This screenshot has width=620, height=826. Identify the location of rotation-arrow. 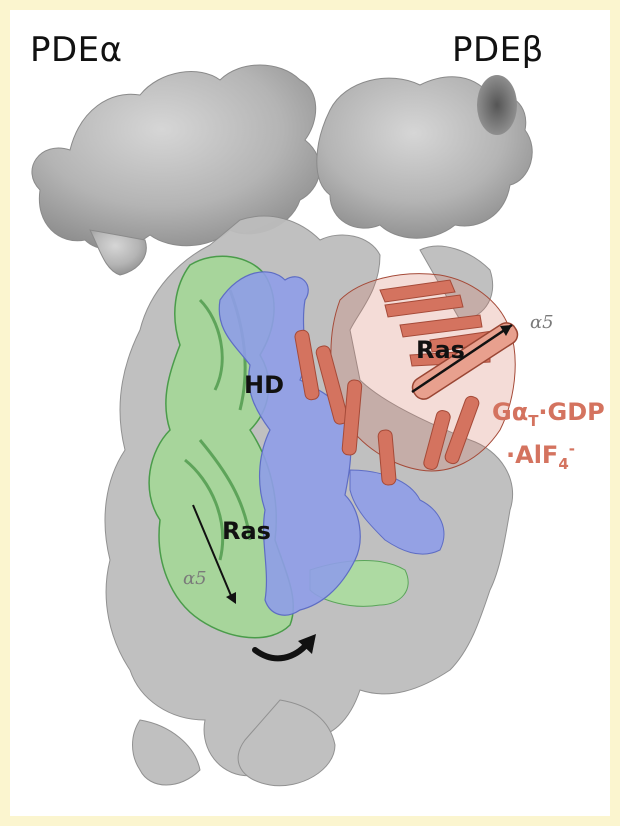
(284, 648).